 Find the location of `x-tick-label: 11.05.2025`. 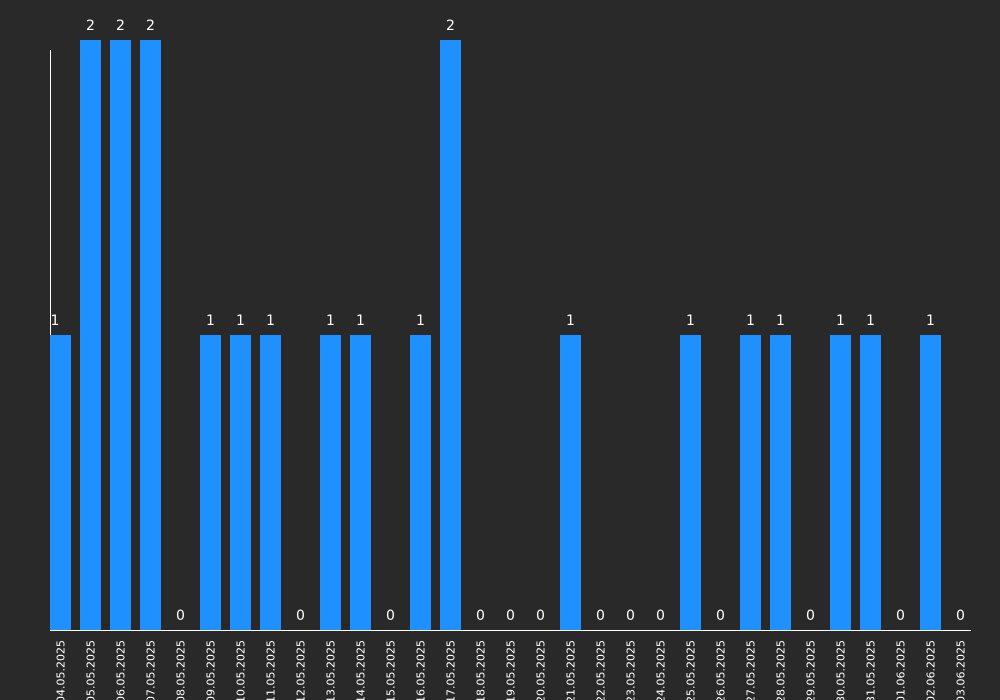

x-tick-label: 11.05.2025 is located at coordinates (271, 670).